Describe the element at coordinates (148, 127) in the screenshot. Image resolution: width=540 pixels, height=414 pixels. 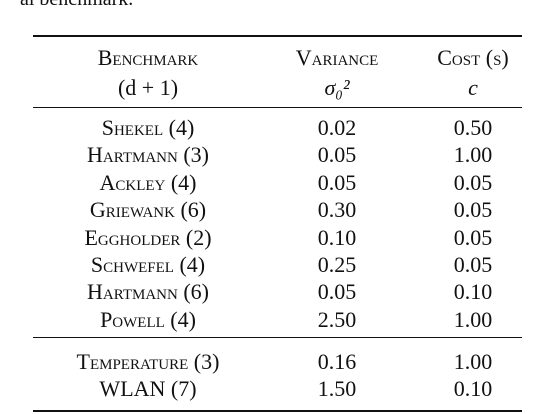
I see `benchmark-name: Shekel (4)` at that location.